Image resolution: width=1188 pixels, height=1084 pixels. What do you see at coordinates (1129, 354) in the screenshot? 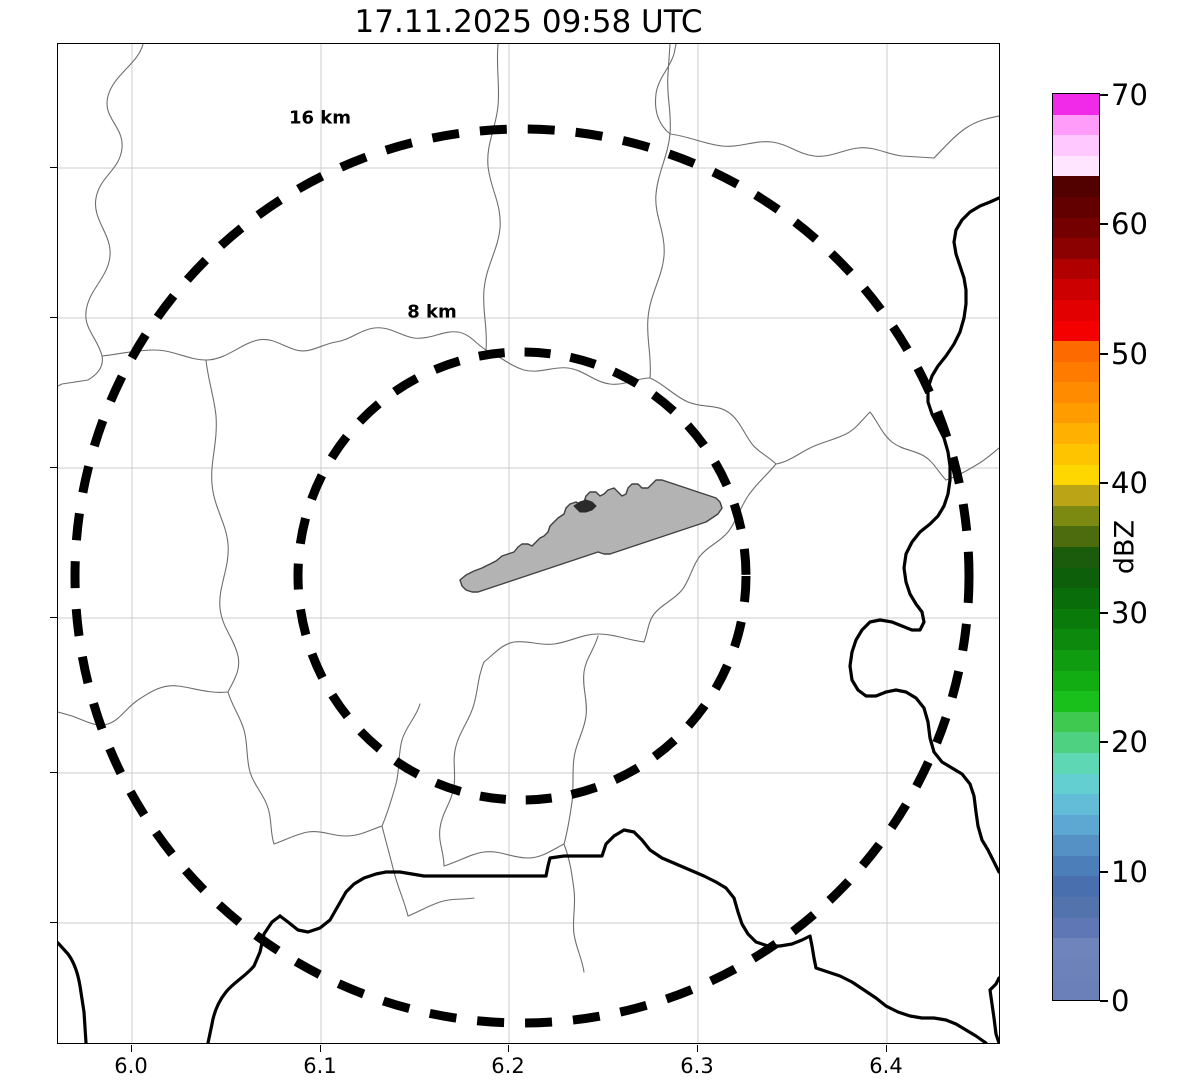
I see `cb-tick-label: 50` at bounding box center [1129, 354].